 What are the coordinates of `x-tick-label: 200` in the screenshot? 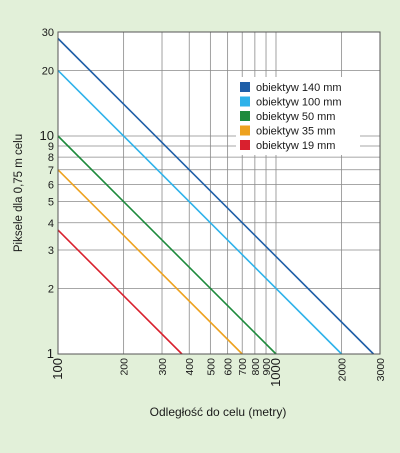 It's located at (125, 367).